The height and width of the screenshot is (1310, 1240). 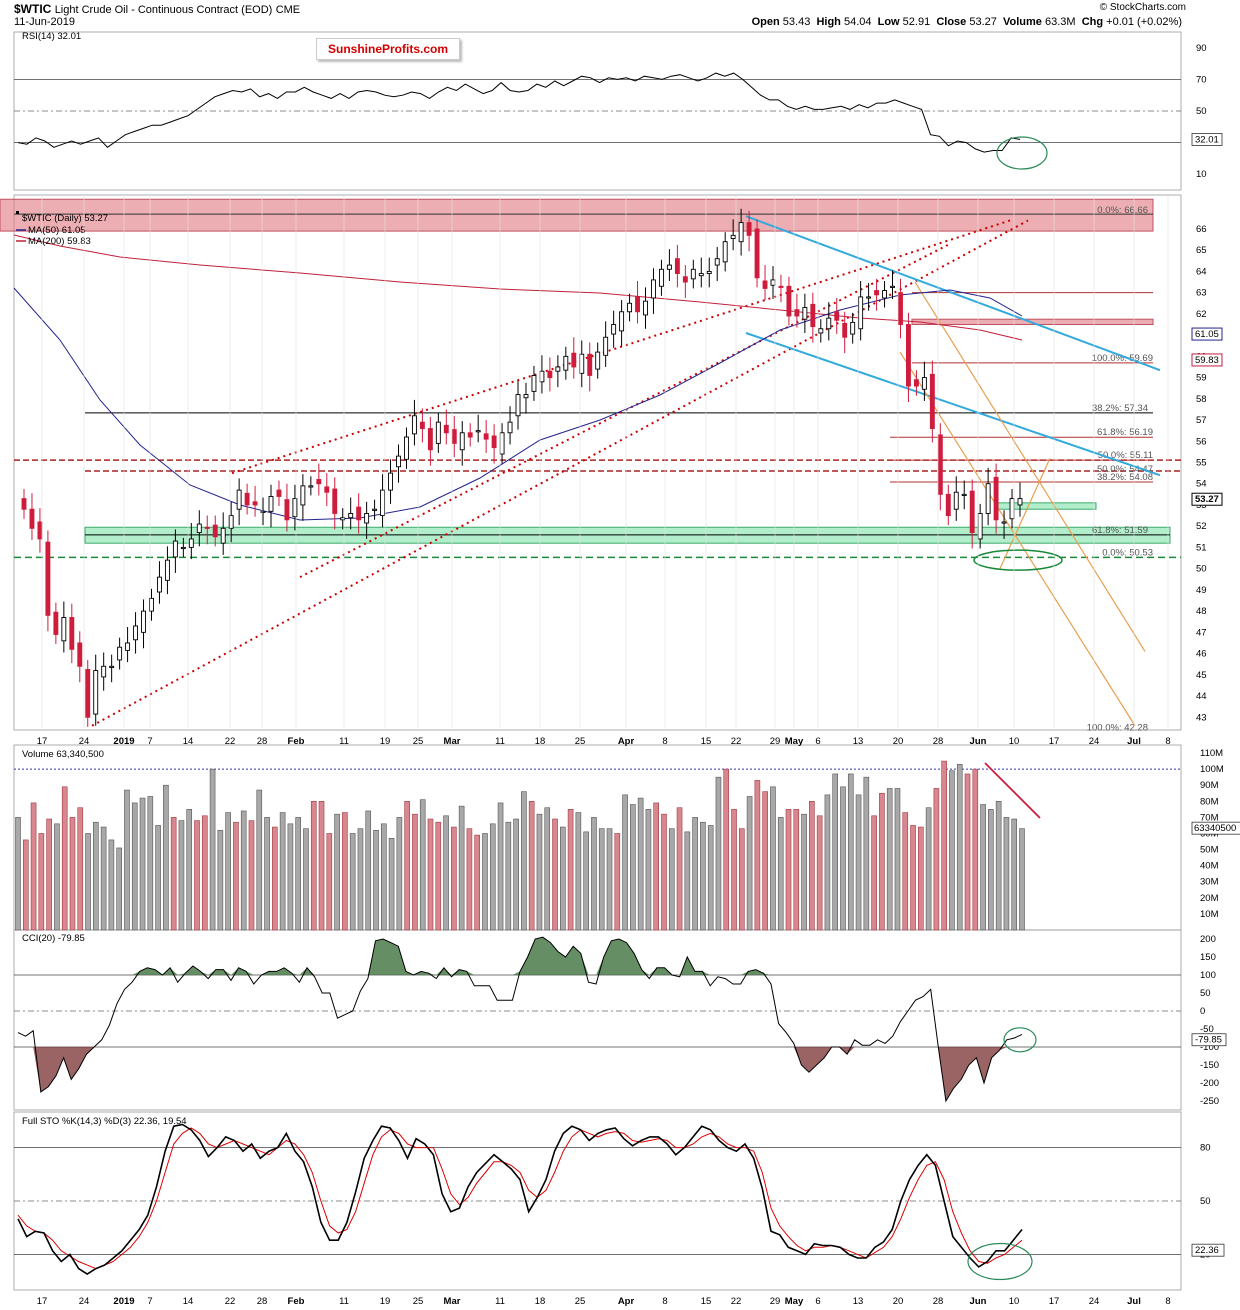 I want to click on volume-last-box, so click(x=1215, y=828).